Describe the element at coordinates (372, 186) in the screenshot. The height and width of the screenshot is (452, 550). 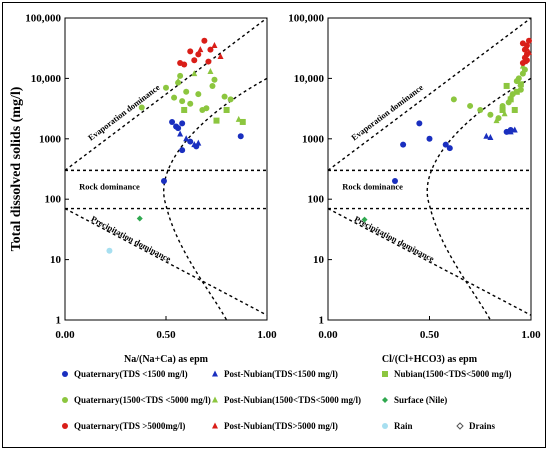
I see `annotation-rock: Rock dominance` at that location.